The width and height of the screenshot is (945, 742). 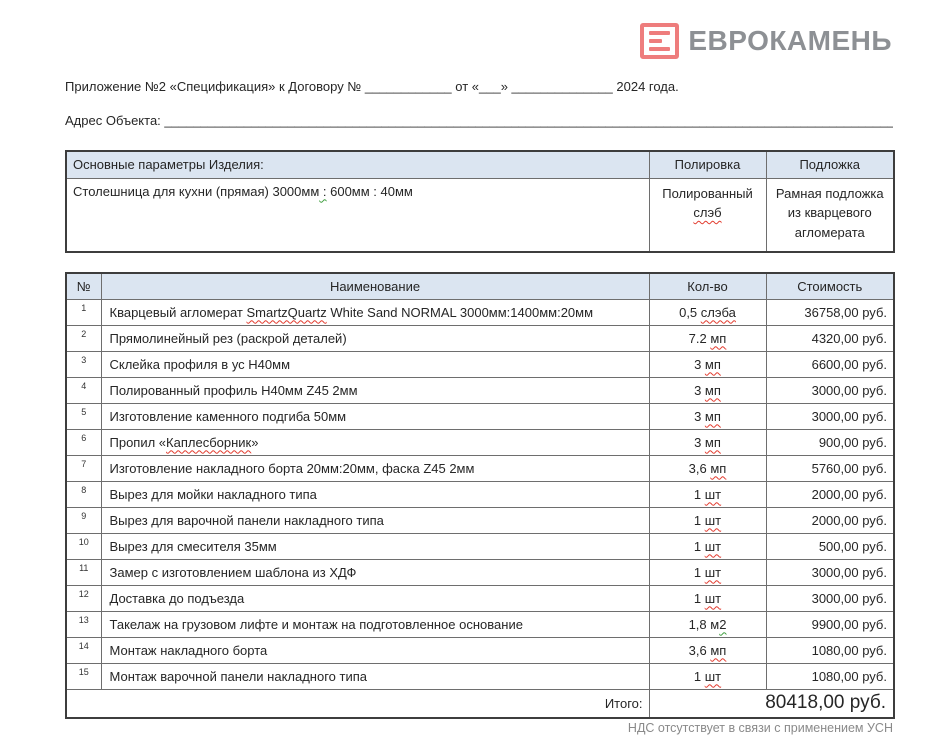 What do you see at coordinates (115, 120) in the screenshot?
I see `address-label: Адрес Объекта:` at bounding box center [115, 120].